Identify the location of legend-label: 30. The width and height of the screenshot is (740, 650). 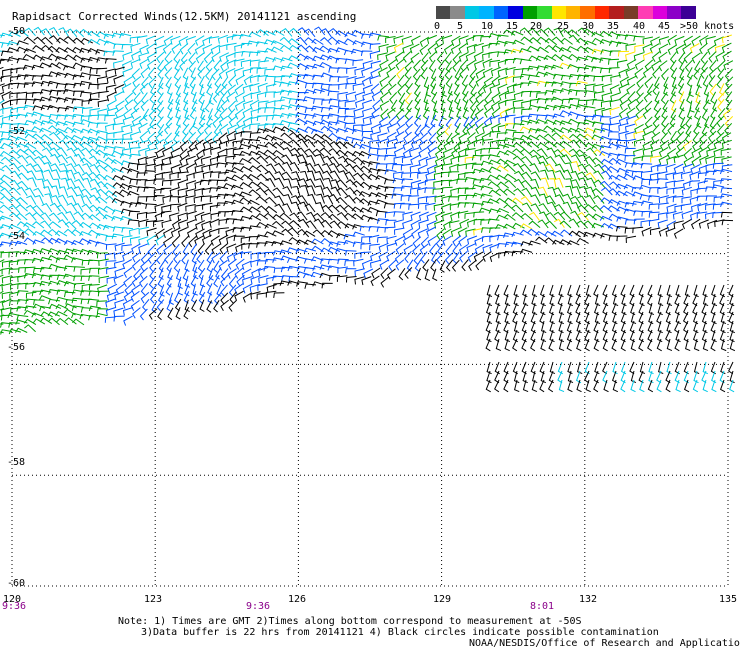
(588, 26).